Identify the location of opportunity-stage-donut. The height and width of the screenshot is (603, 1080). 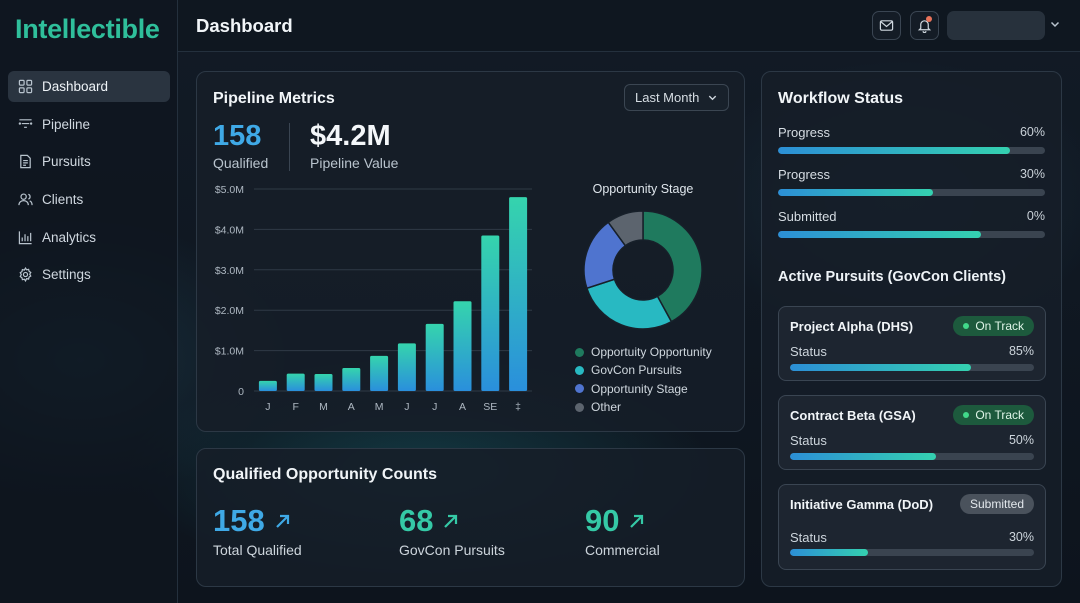
(643, 270).